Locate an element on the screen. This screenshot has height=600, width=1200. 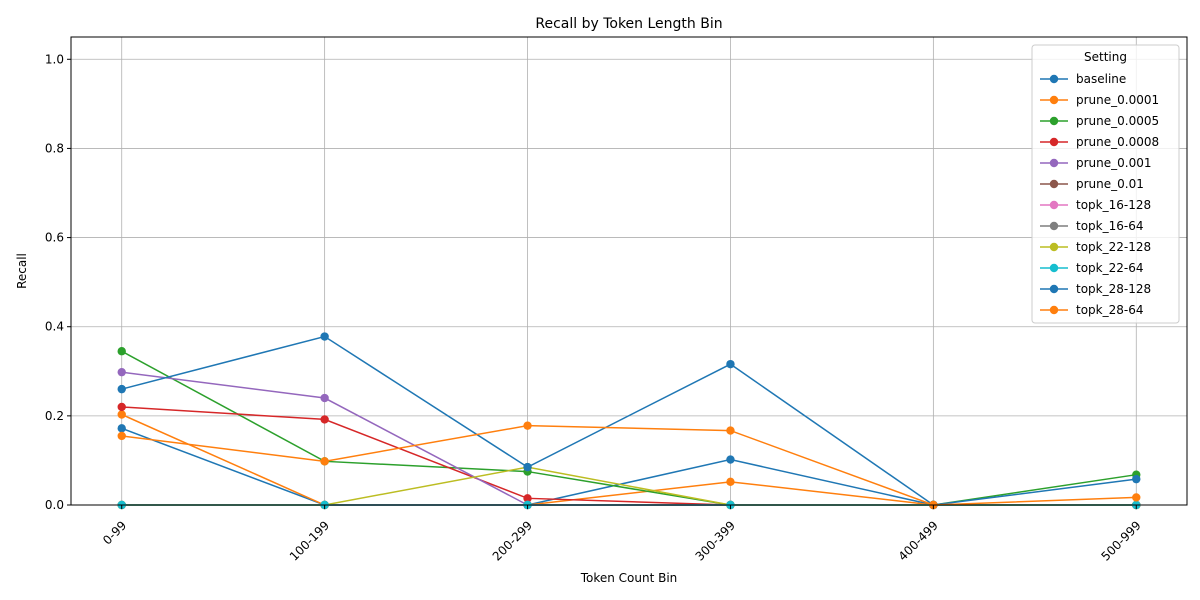
chart-title: Recall by Token Length Bin is located at coordinates (628, 24).